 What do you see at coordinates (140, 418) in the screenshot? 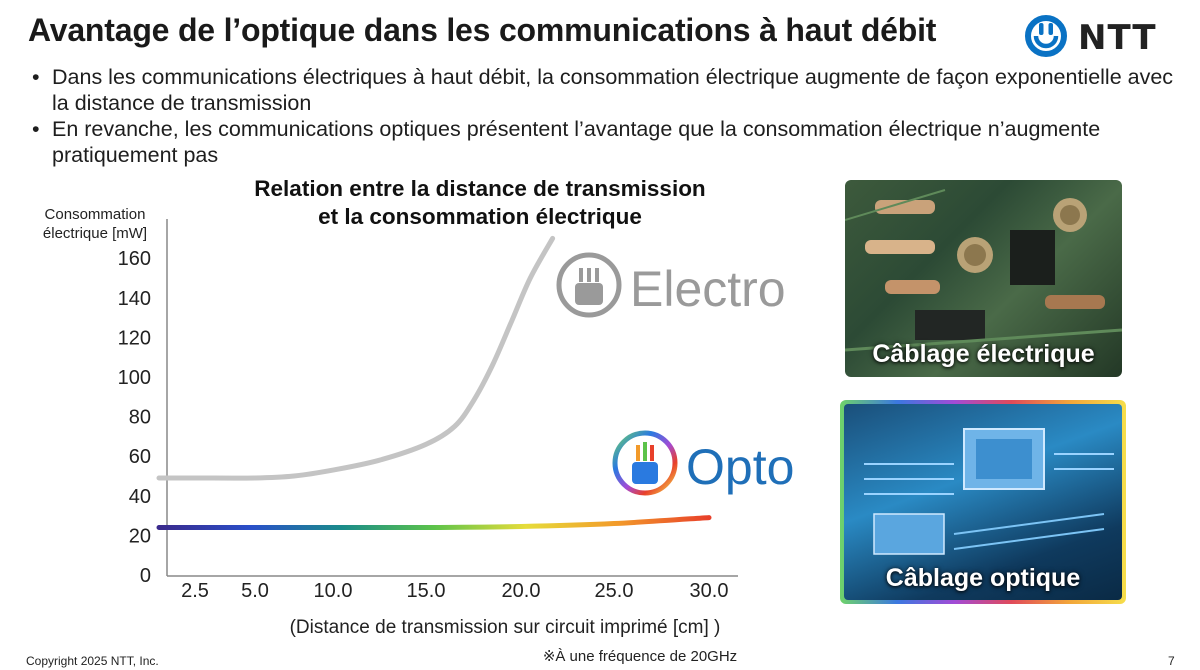
I see `y-tick-label: 80` at bounding box center [140, 418].